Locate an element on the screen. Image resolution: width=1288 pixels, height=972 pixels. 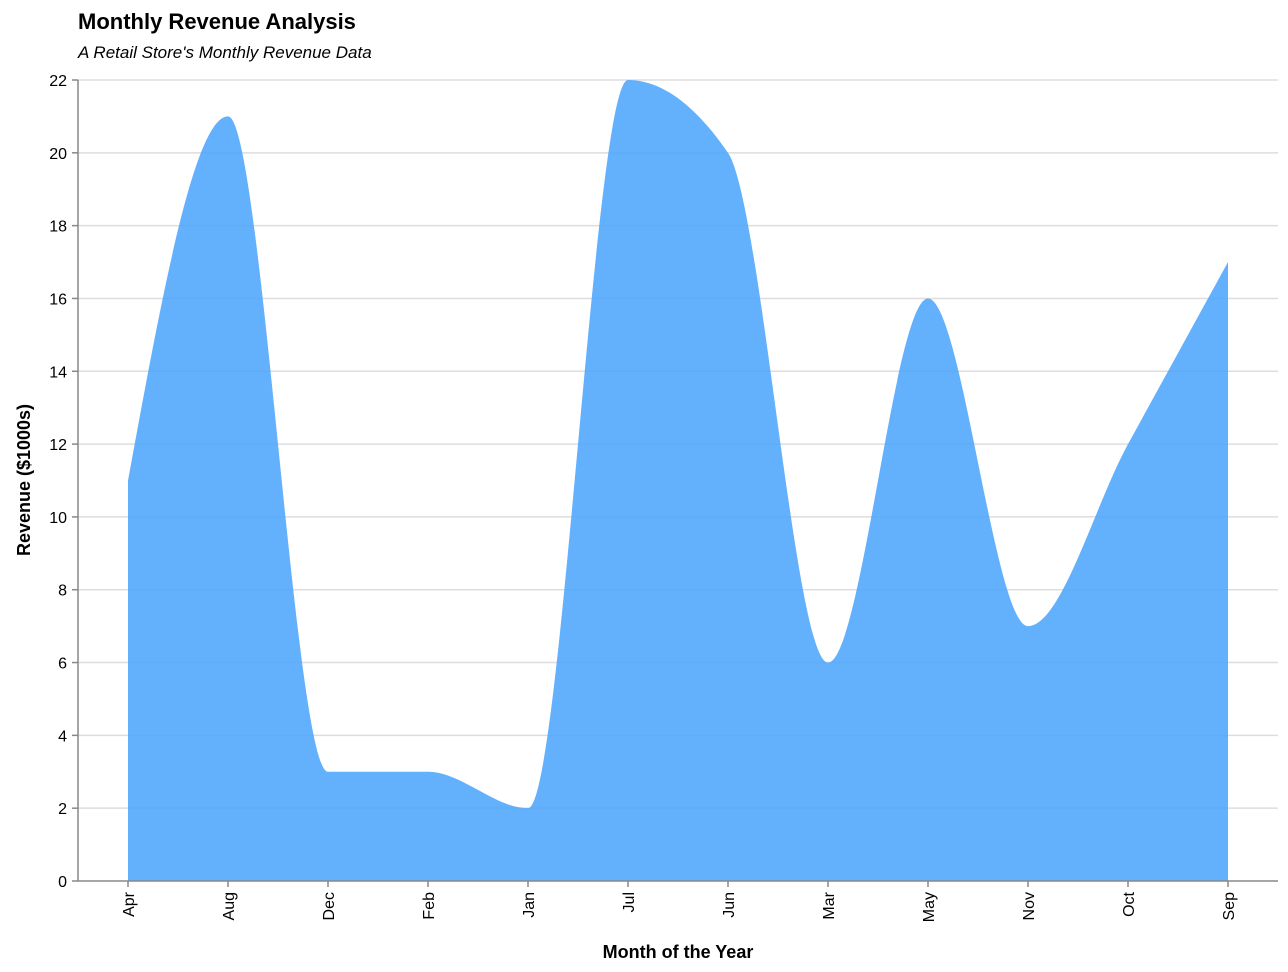
x-tick-label: Nov is located at coordinates (1029, 906).